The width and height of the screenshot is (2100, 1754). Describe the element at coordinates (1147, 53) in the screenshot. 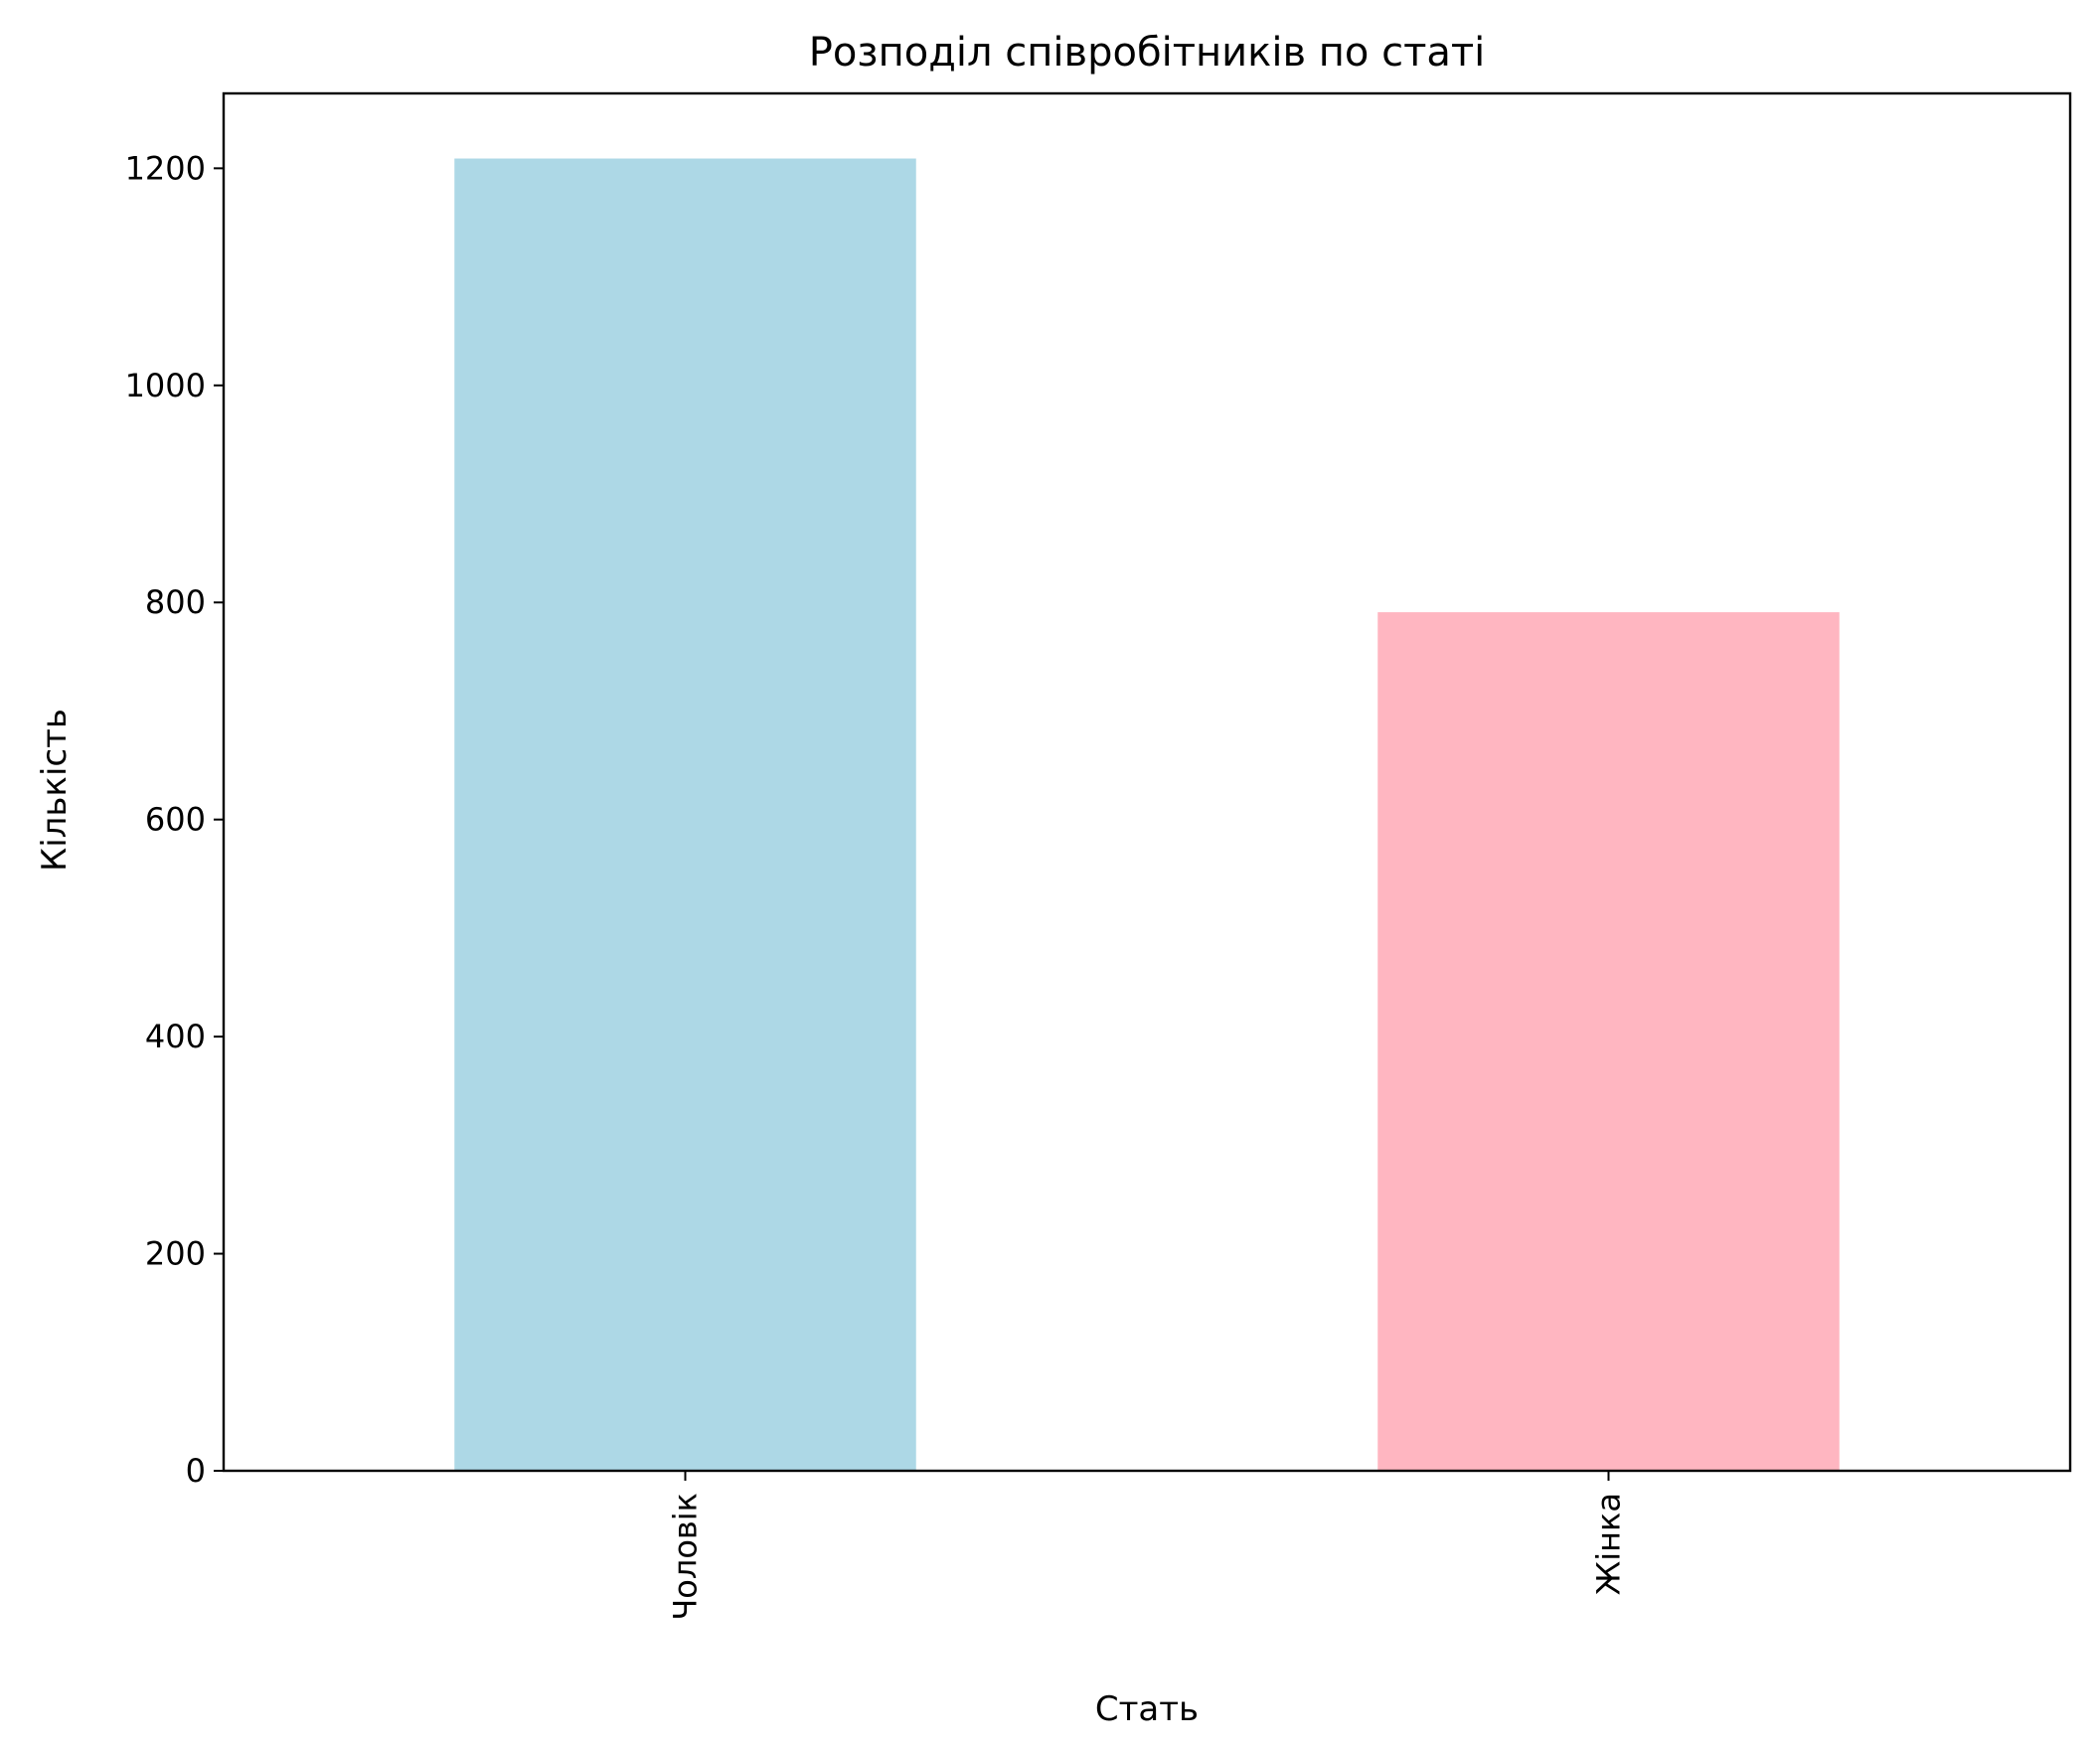

I see `chart-title: Розподіл співробітників по статі` at that location.